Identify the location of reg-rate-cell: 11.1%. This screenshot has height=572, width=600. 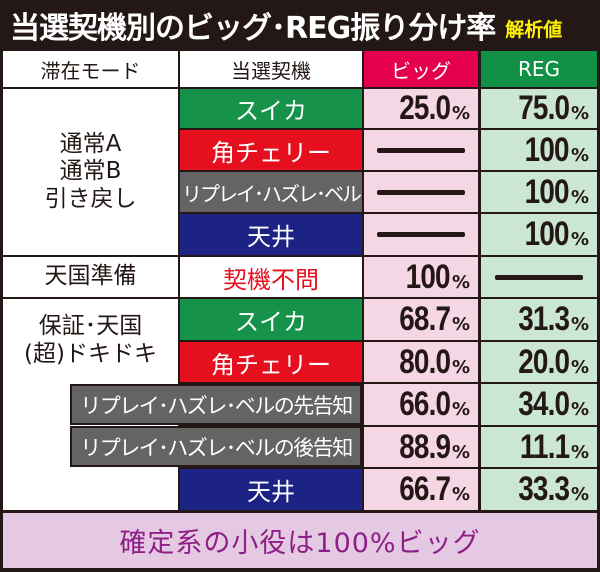
(539, 447).